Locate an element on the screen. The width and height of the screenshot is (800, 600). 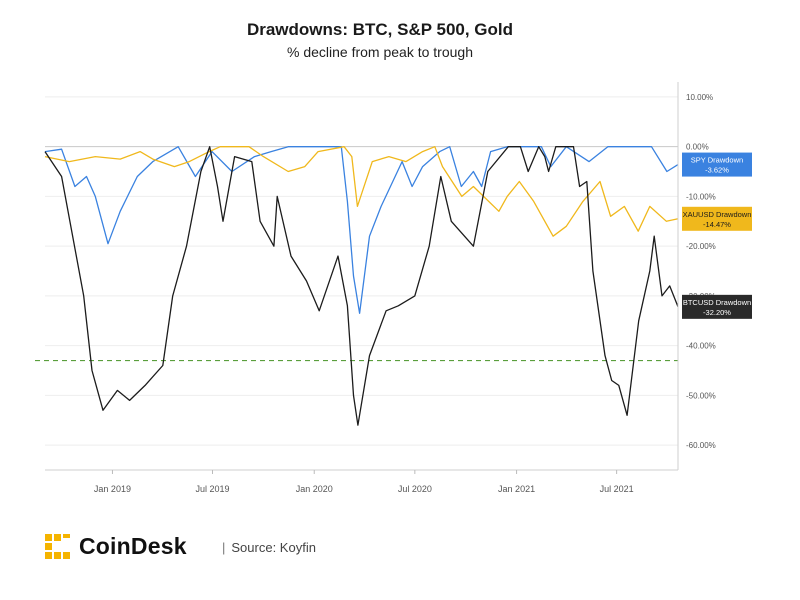
xauusd-value-label: XAUUSD Drawdown-14.47% is located at coordinates (717, 218).